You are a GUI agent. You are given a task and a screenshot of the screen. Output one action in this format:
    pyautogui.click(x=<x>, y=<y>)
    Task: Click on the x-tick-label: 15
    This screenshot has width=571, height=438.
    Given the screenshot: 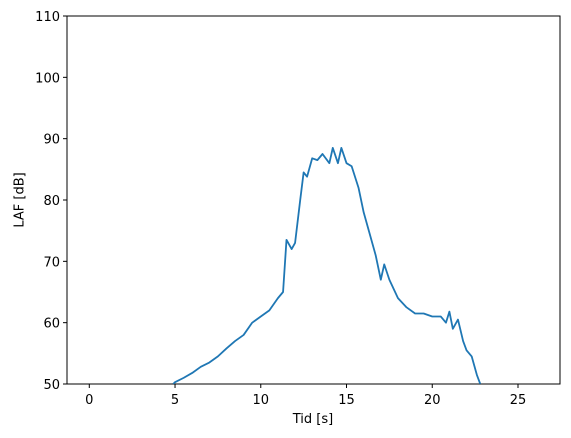 What is the action you would take?
    pyautogui.click(x=346, y=400)
    